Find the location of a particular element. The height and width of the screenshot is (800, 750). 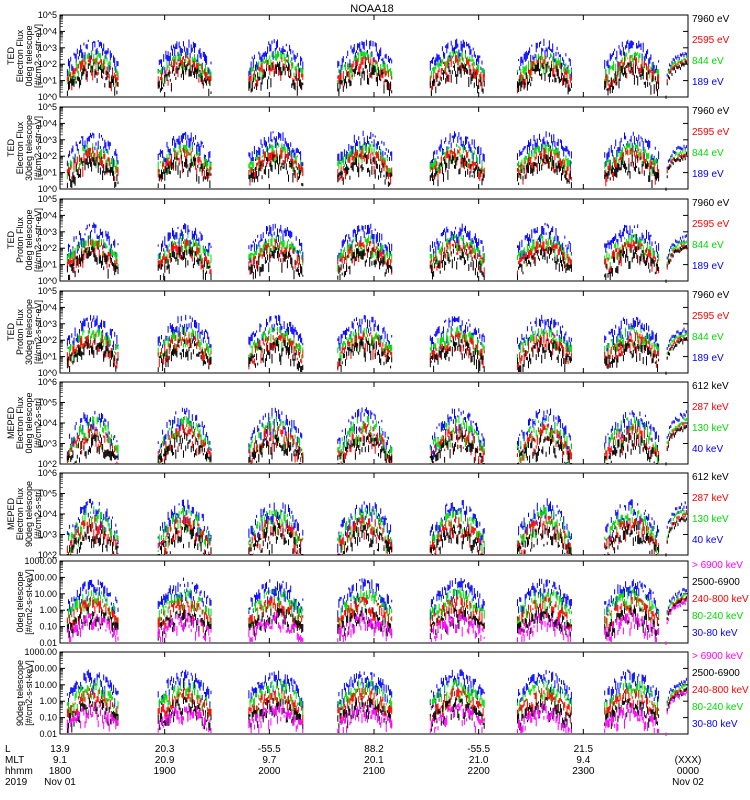

ephemeris-cell: Nov 01 is located at coordinates (60, 782).